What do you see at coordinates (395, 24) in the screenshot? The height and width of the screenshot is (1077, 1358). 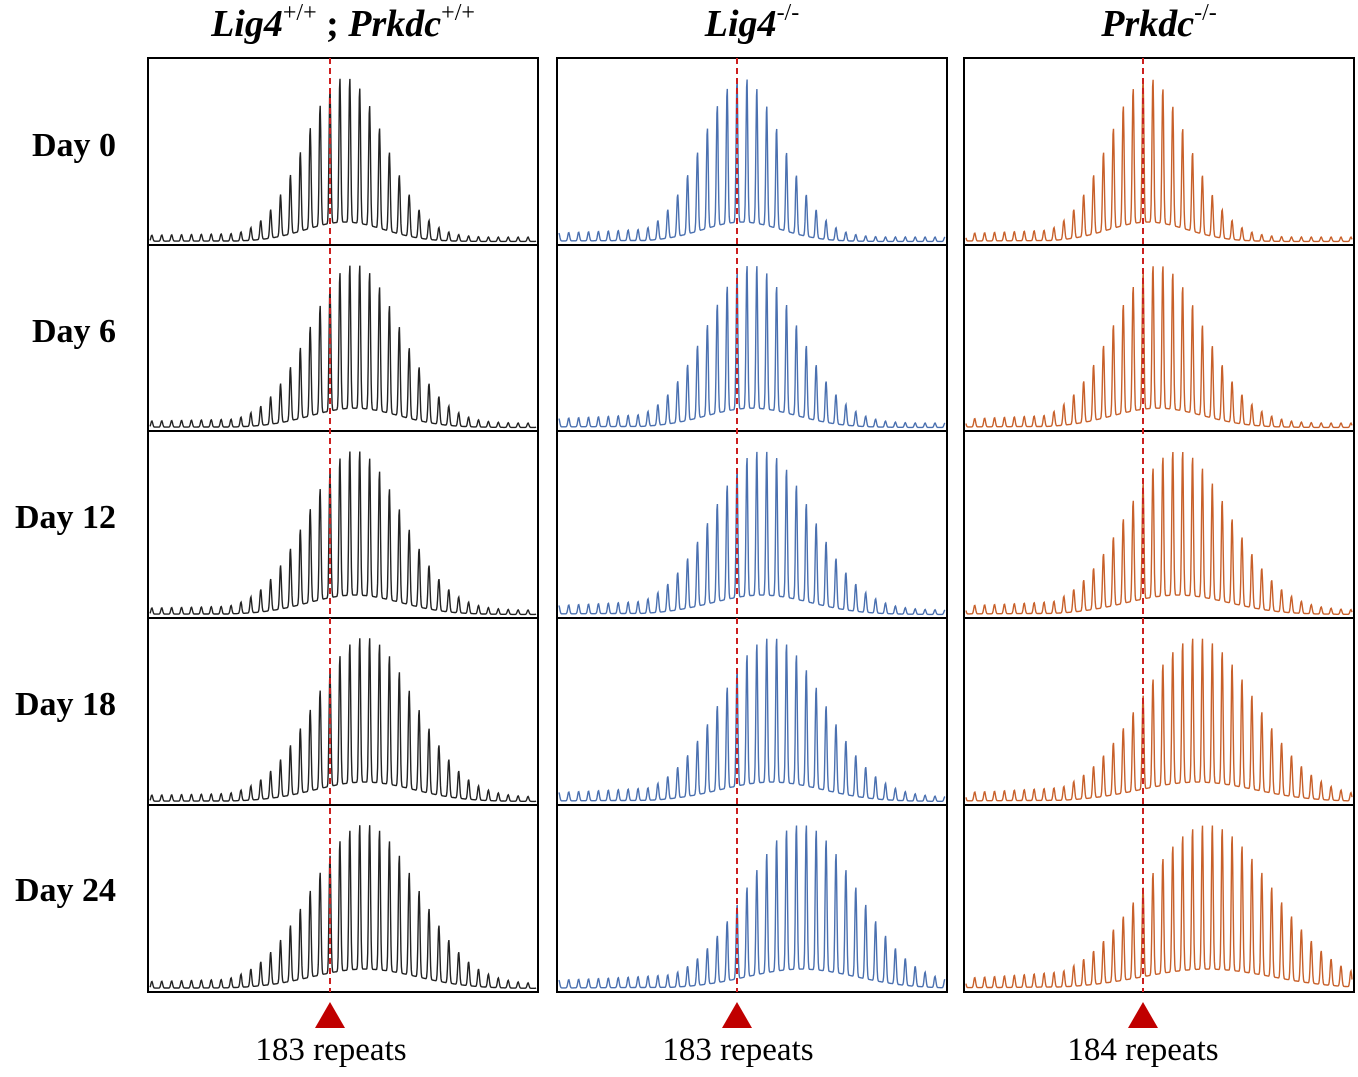 I see `column-title-gene2: Prkdc` at bounding box center [395, 24].